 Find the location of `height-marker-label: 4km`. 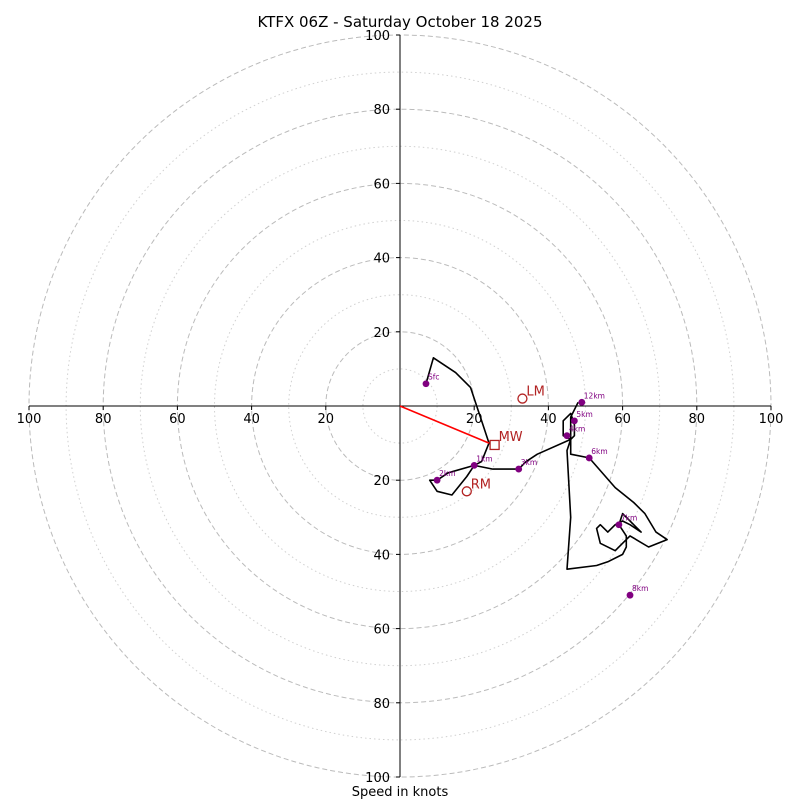

height-marker-label: 4km is located at coordinates (577, 429).